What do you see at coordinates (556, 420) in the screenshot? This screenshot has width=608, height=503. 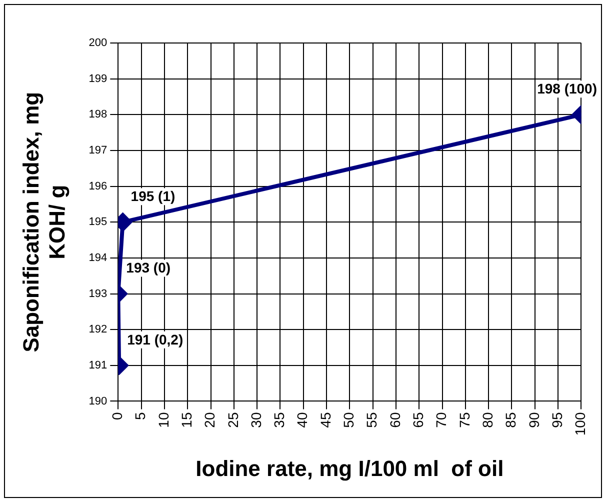 I see `x-tick-label: 95` at bounding box center [556, 420].